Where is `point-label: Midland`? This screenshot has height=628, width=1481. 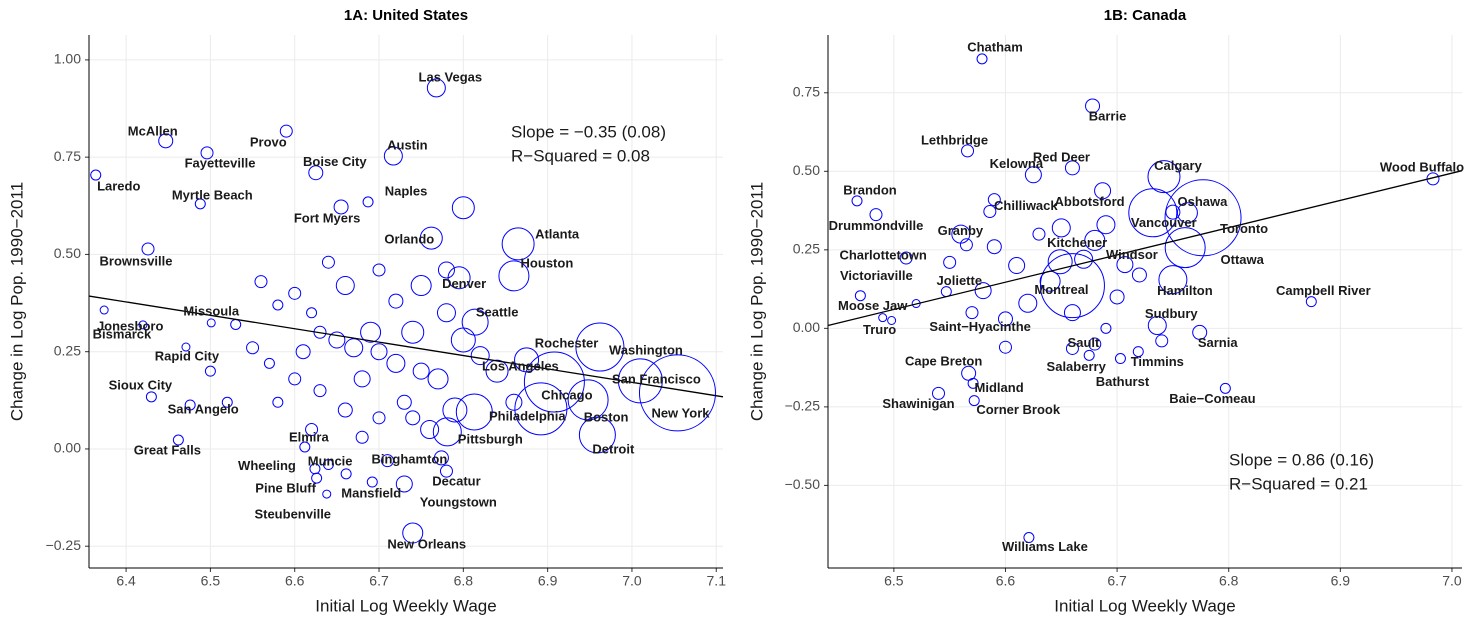 point-label: Midland is located at coordinates (999, 387).